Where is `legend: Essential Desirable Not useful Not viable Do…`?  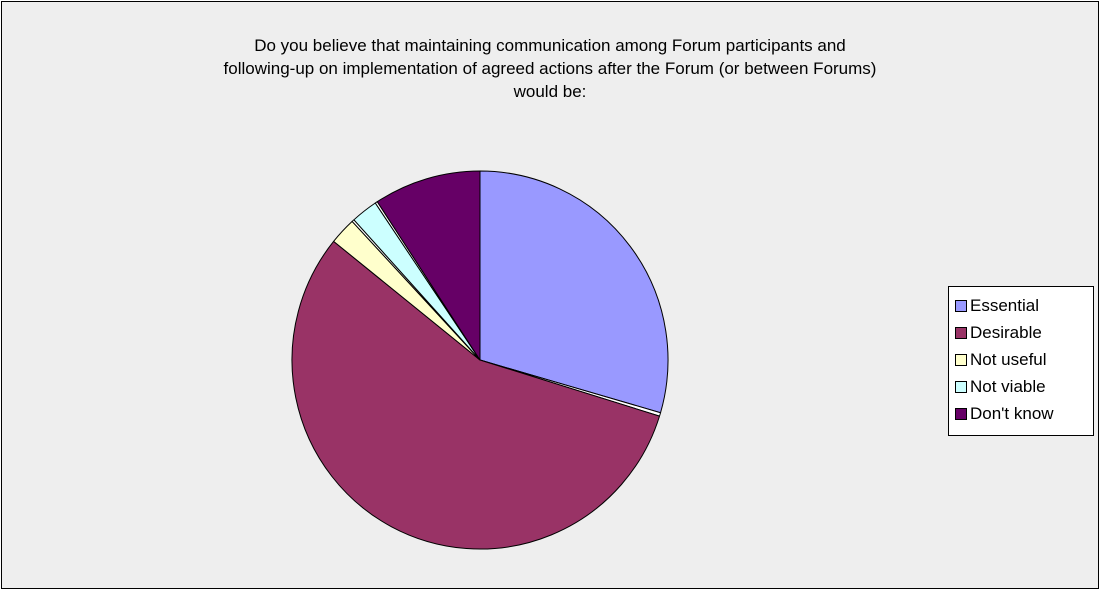 legend: Essential Desirable Not useful Not viable Do… is located at coordinates (1021, 361).